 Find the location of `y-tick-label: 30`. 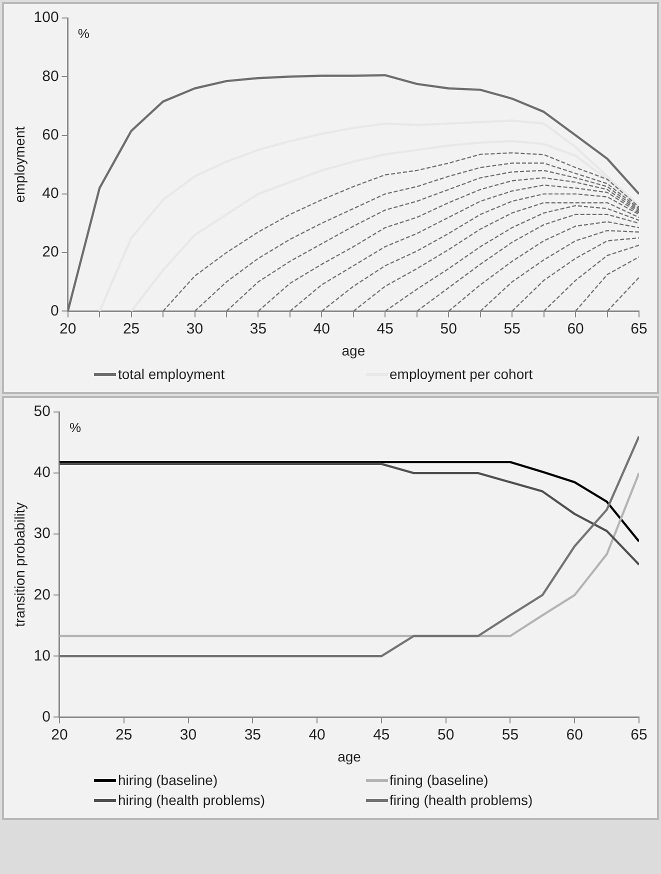

y-tick-label: 30 is located at coordinates (42, 533).